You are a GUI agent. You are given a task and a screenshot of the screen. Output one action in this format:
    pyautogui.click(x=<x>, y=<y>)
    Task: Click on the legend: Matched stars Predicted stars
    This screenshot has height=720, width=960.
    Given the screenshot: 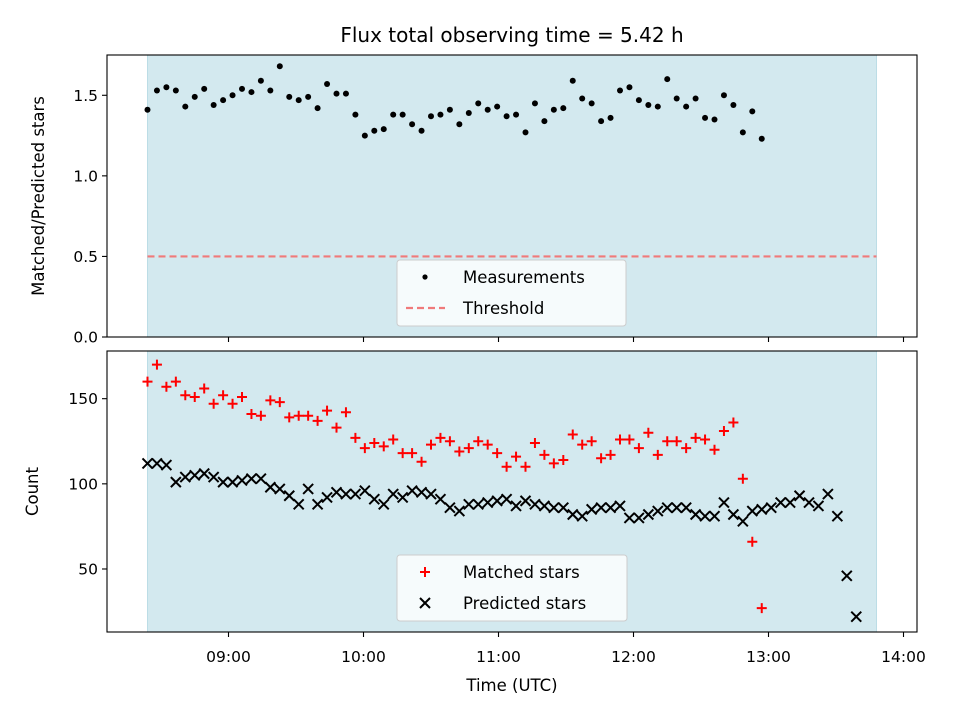 What is the action you would take?
    pyautogui.click(x=512, y=588)
    